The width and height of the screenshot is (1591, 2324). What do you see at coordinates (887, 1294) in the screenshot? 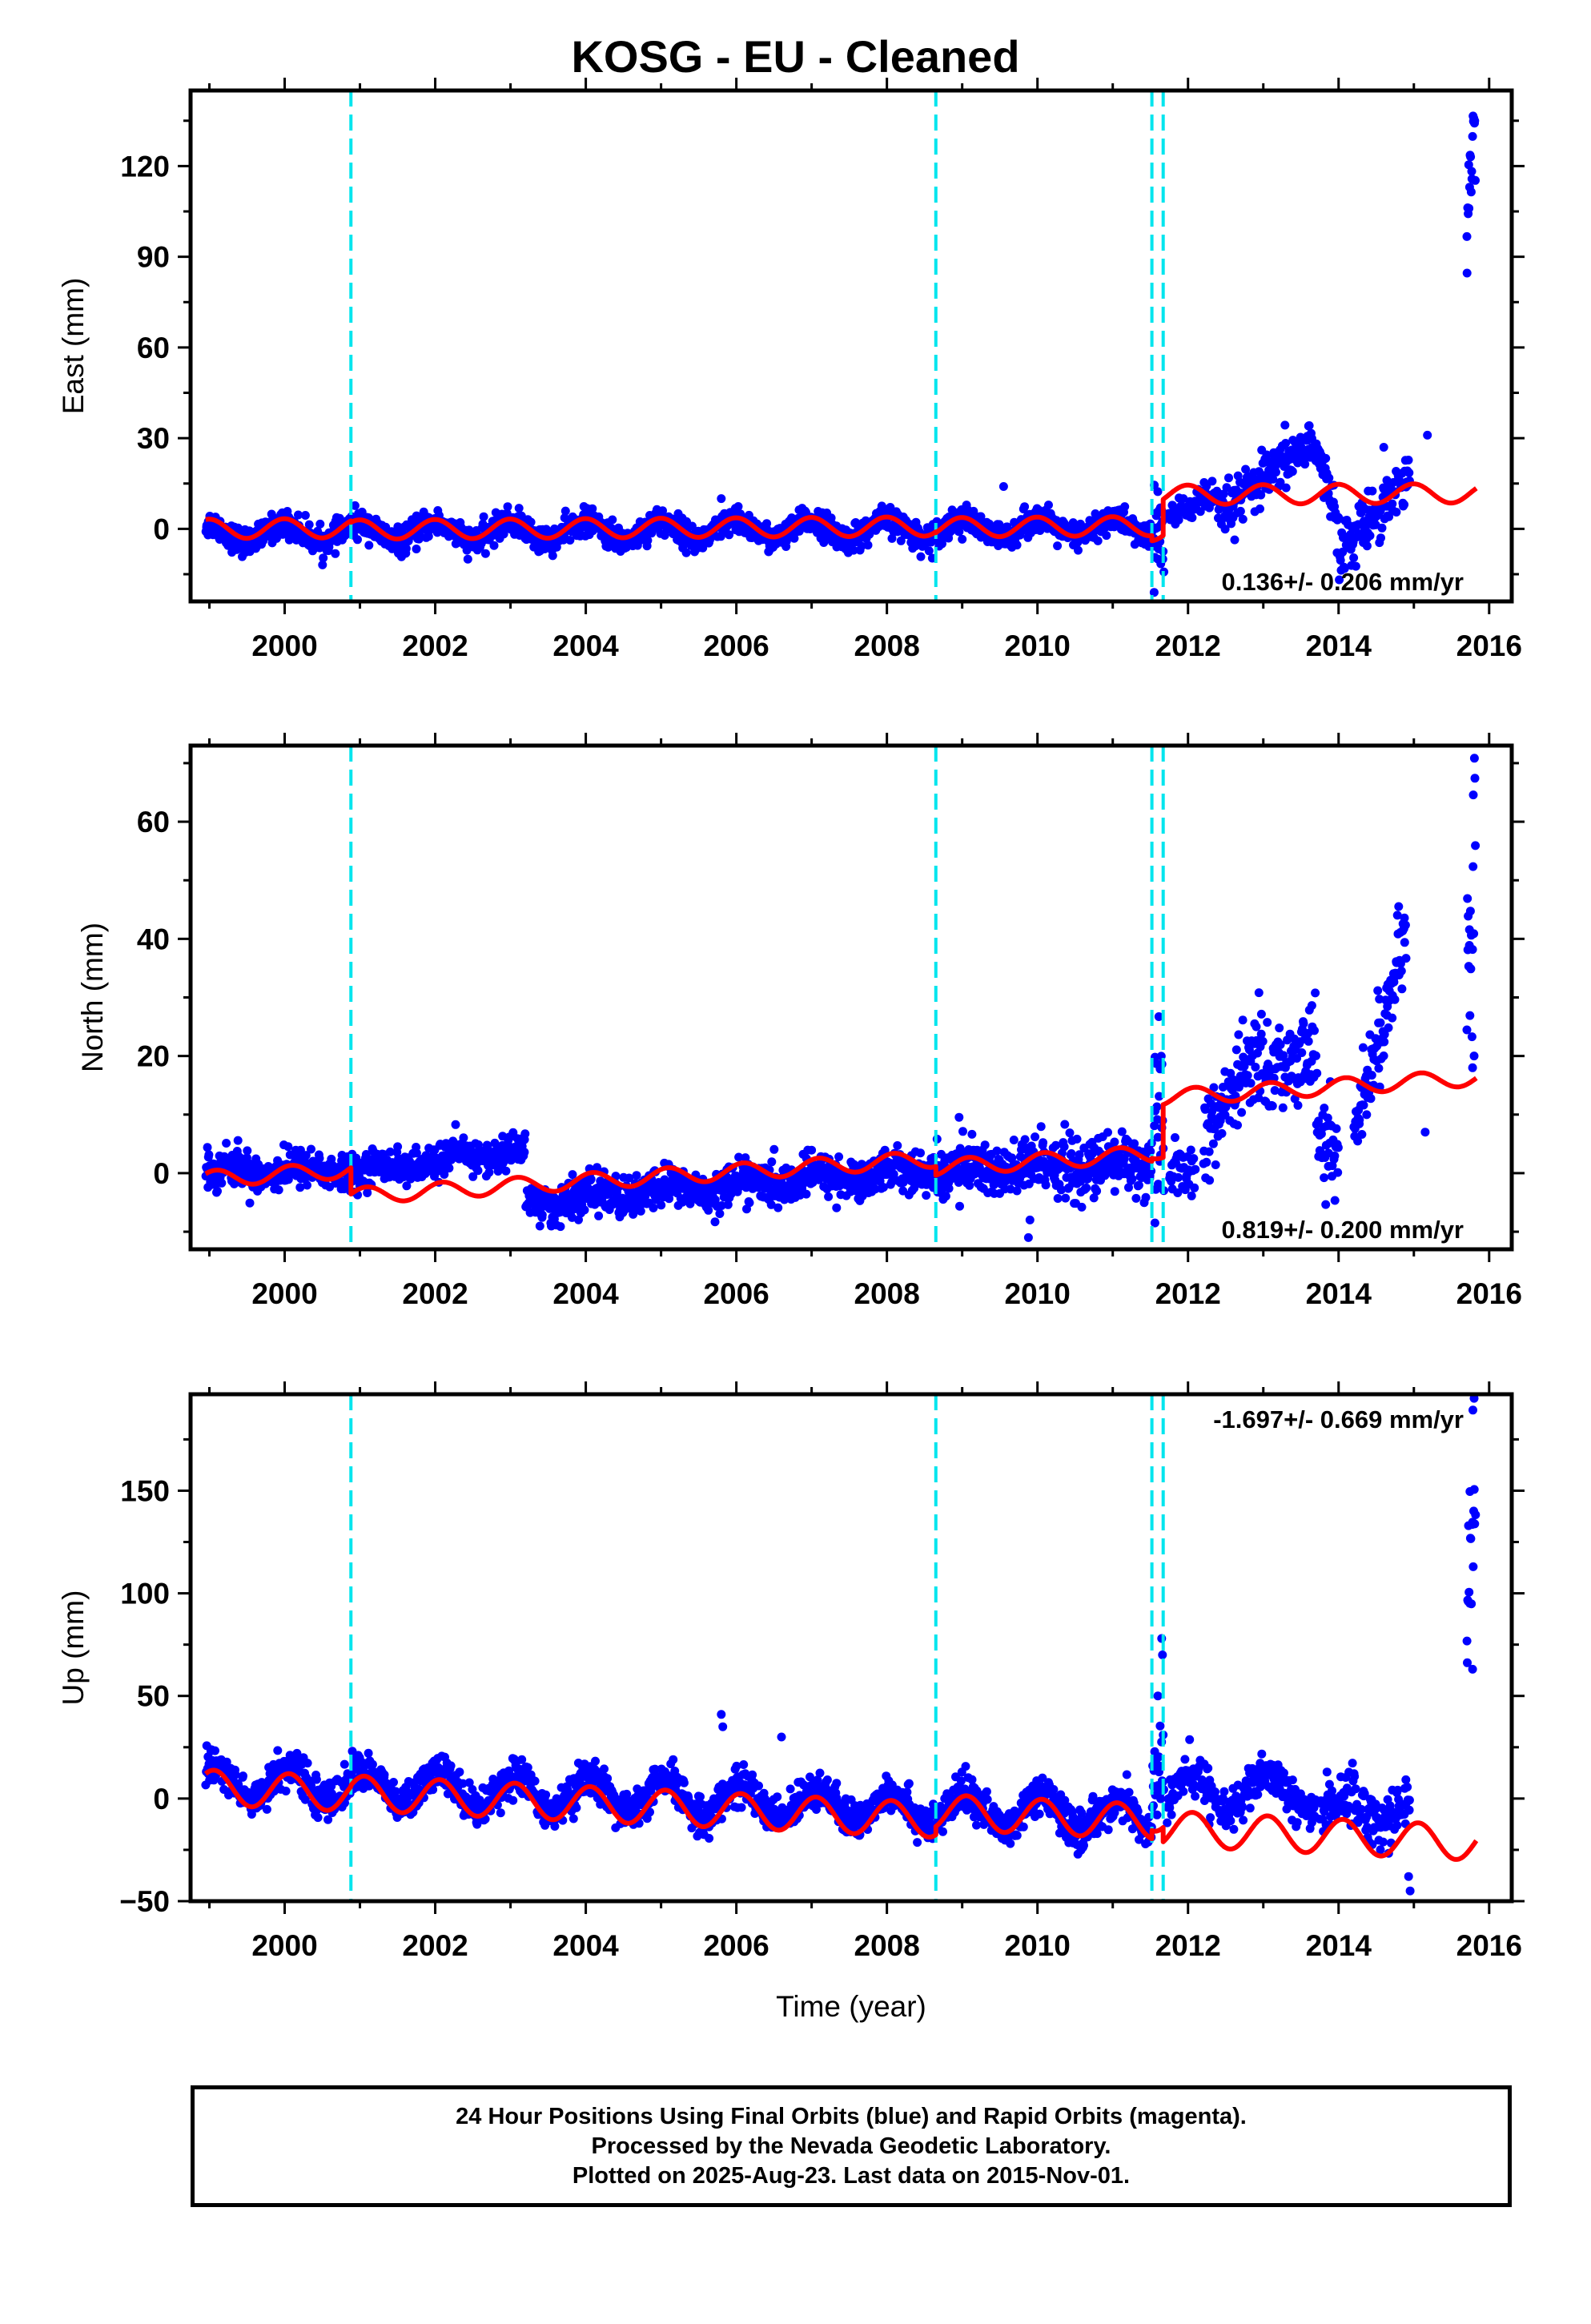
I see `x-tick-label: 2008` at bounding box center [887, 1294].